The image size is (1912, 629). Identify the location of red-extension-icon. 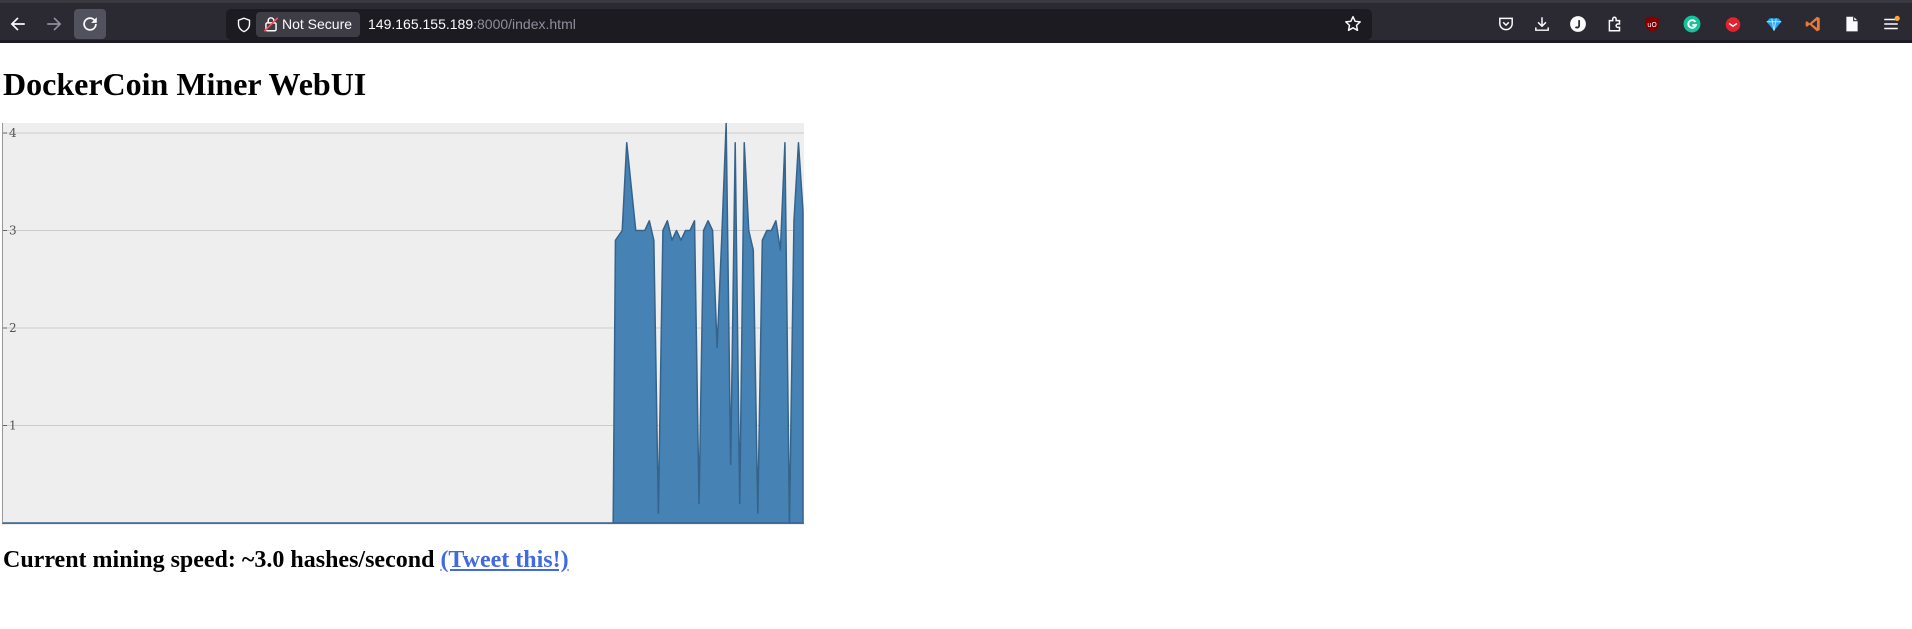
(1733, 24).